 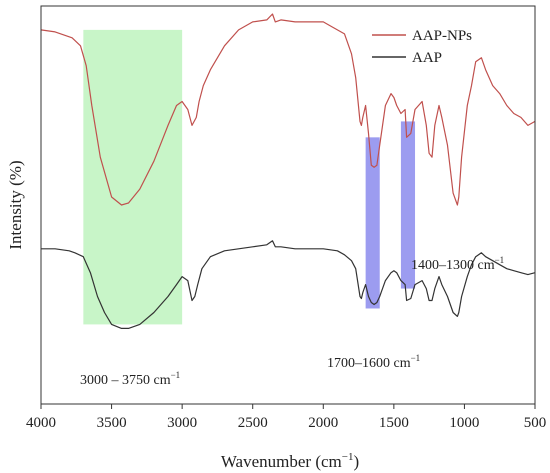 I want to click on x-axis-label-main: Wavenumber (cm, so click(x=281, y=461).